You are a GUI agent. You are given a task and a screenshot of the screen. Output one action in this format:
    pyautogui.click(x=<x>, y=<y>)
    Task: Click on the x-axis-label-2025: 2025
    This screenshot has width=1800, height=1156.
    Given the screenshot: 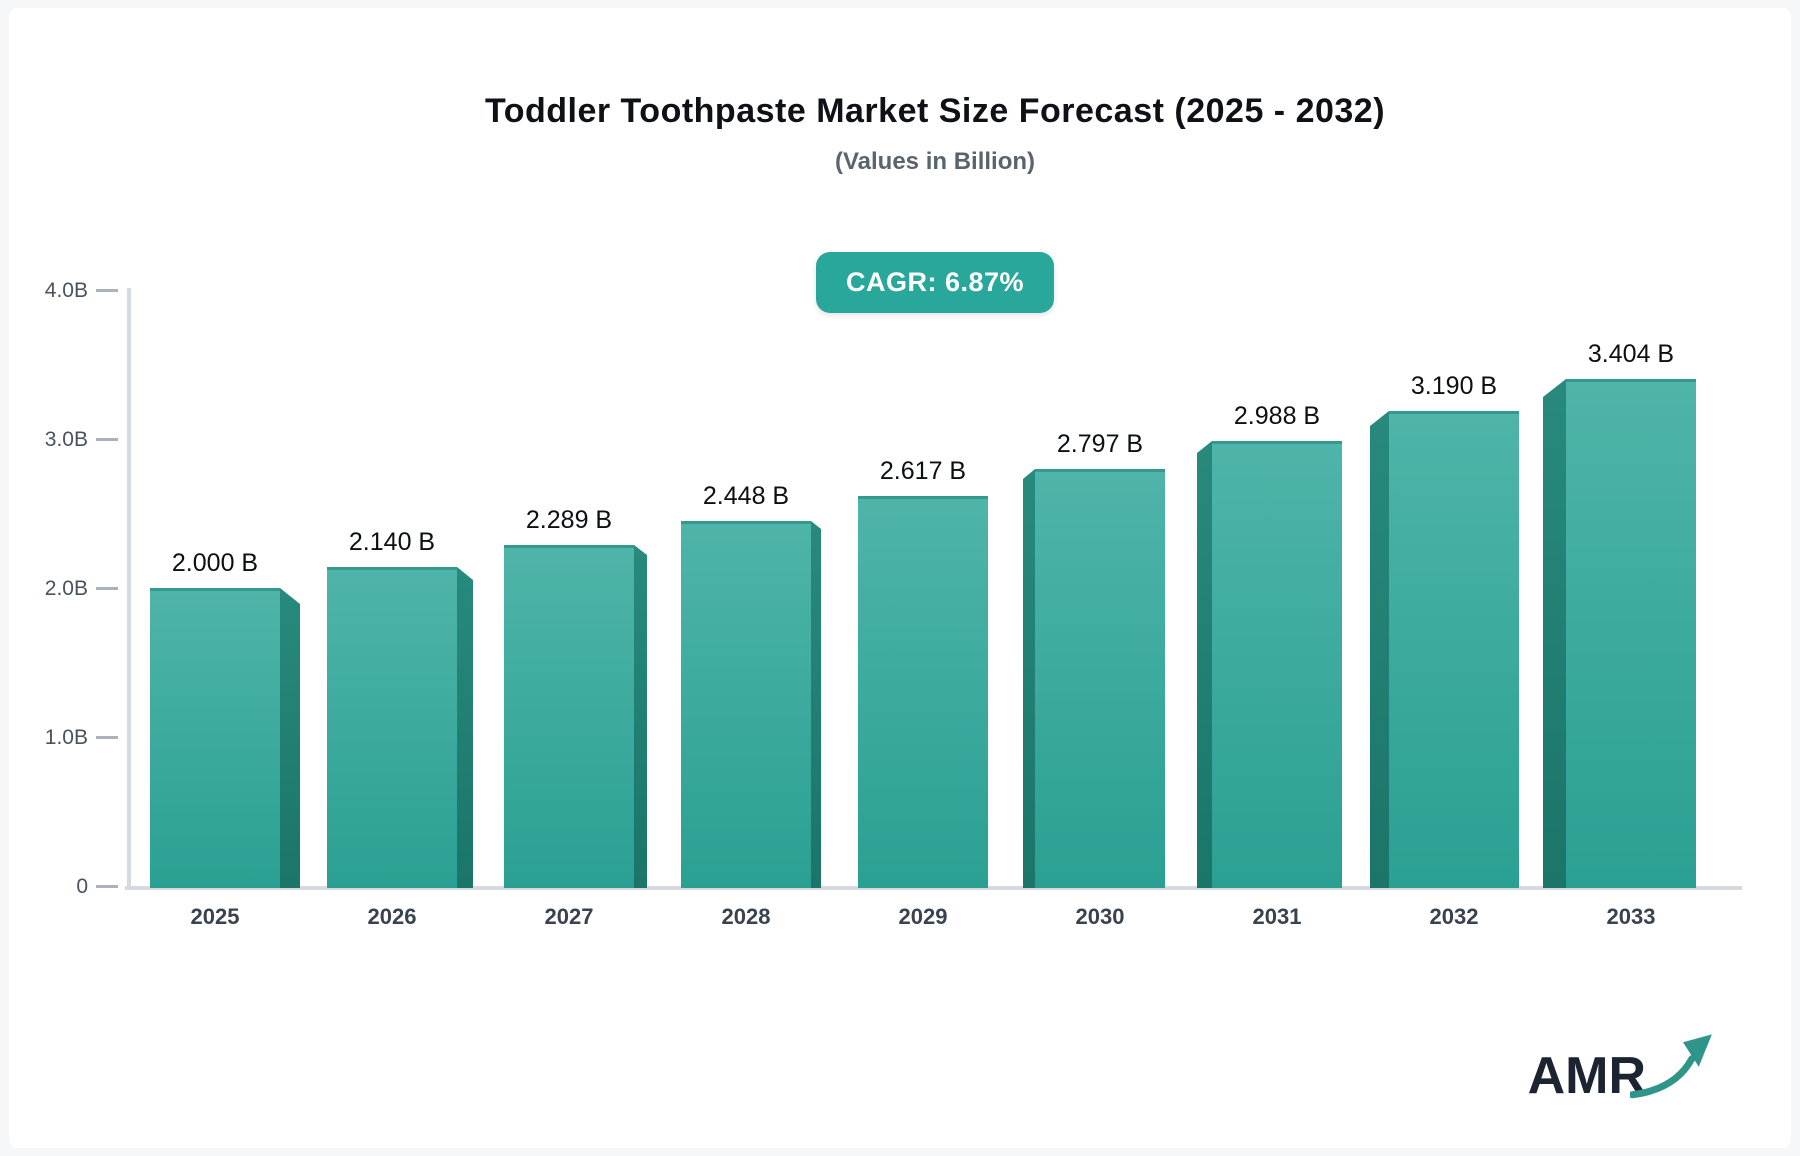 What is the action you would take?
    pyautogui.click(x=215, y=916)
    